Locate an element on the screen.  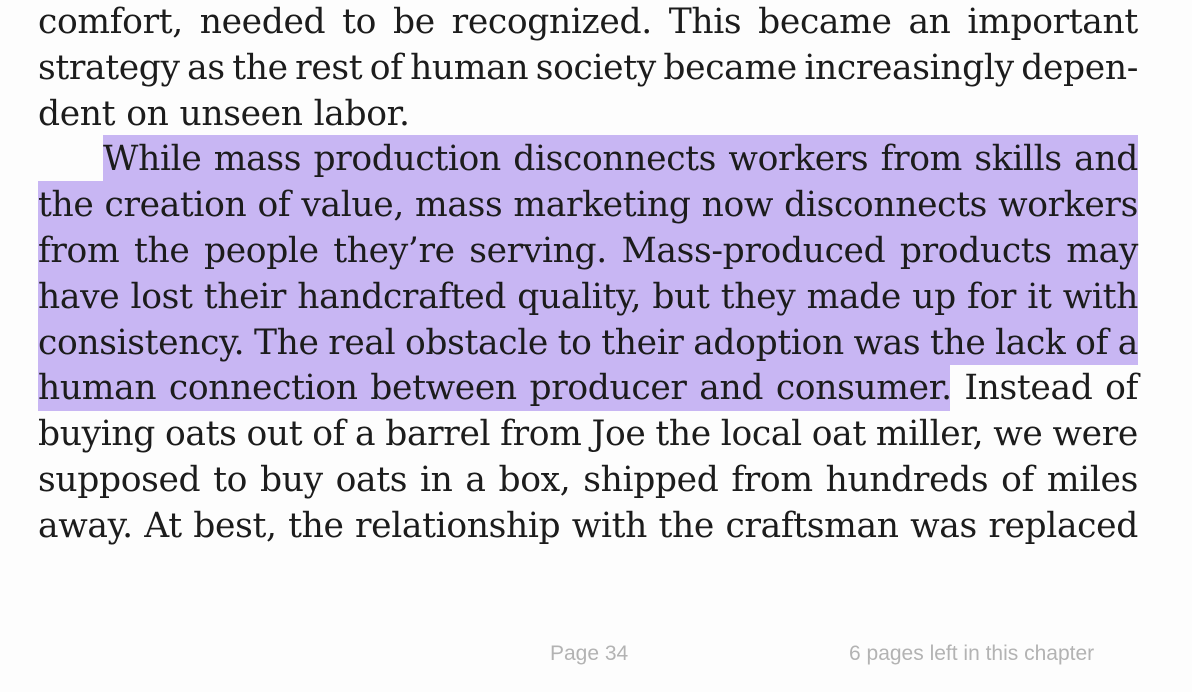
word: for is located at coordinates (992, 296).